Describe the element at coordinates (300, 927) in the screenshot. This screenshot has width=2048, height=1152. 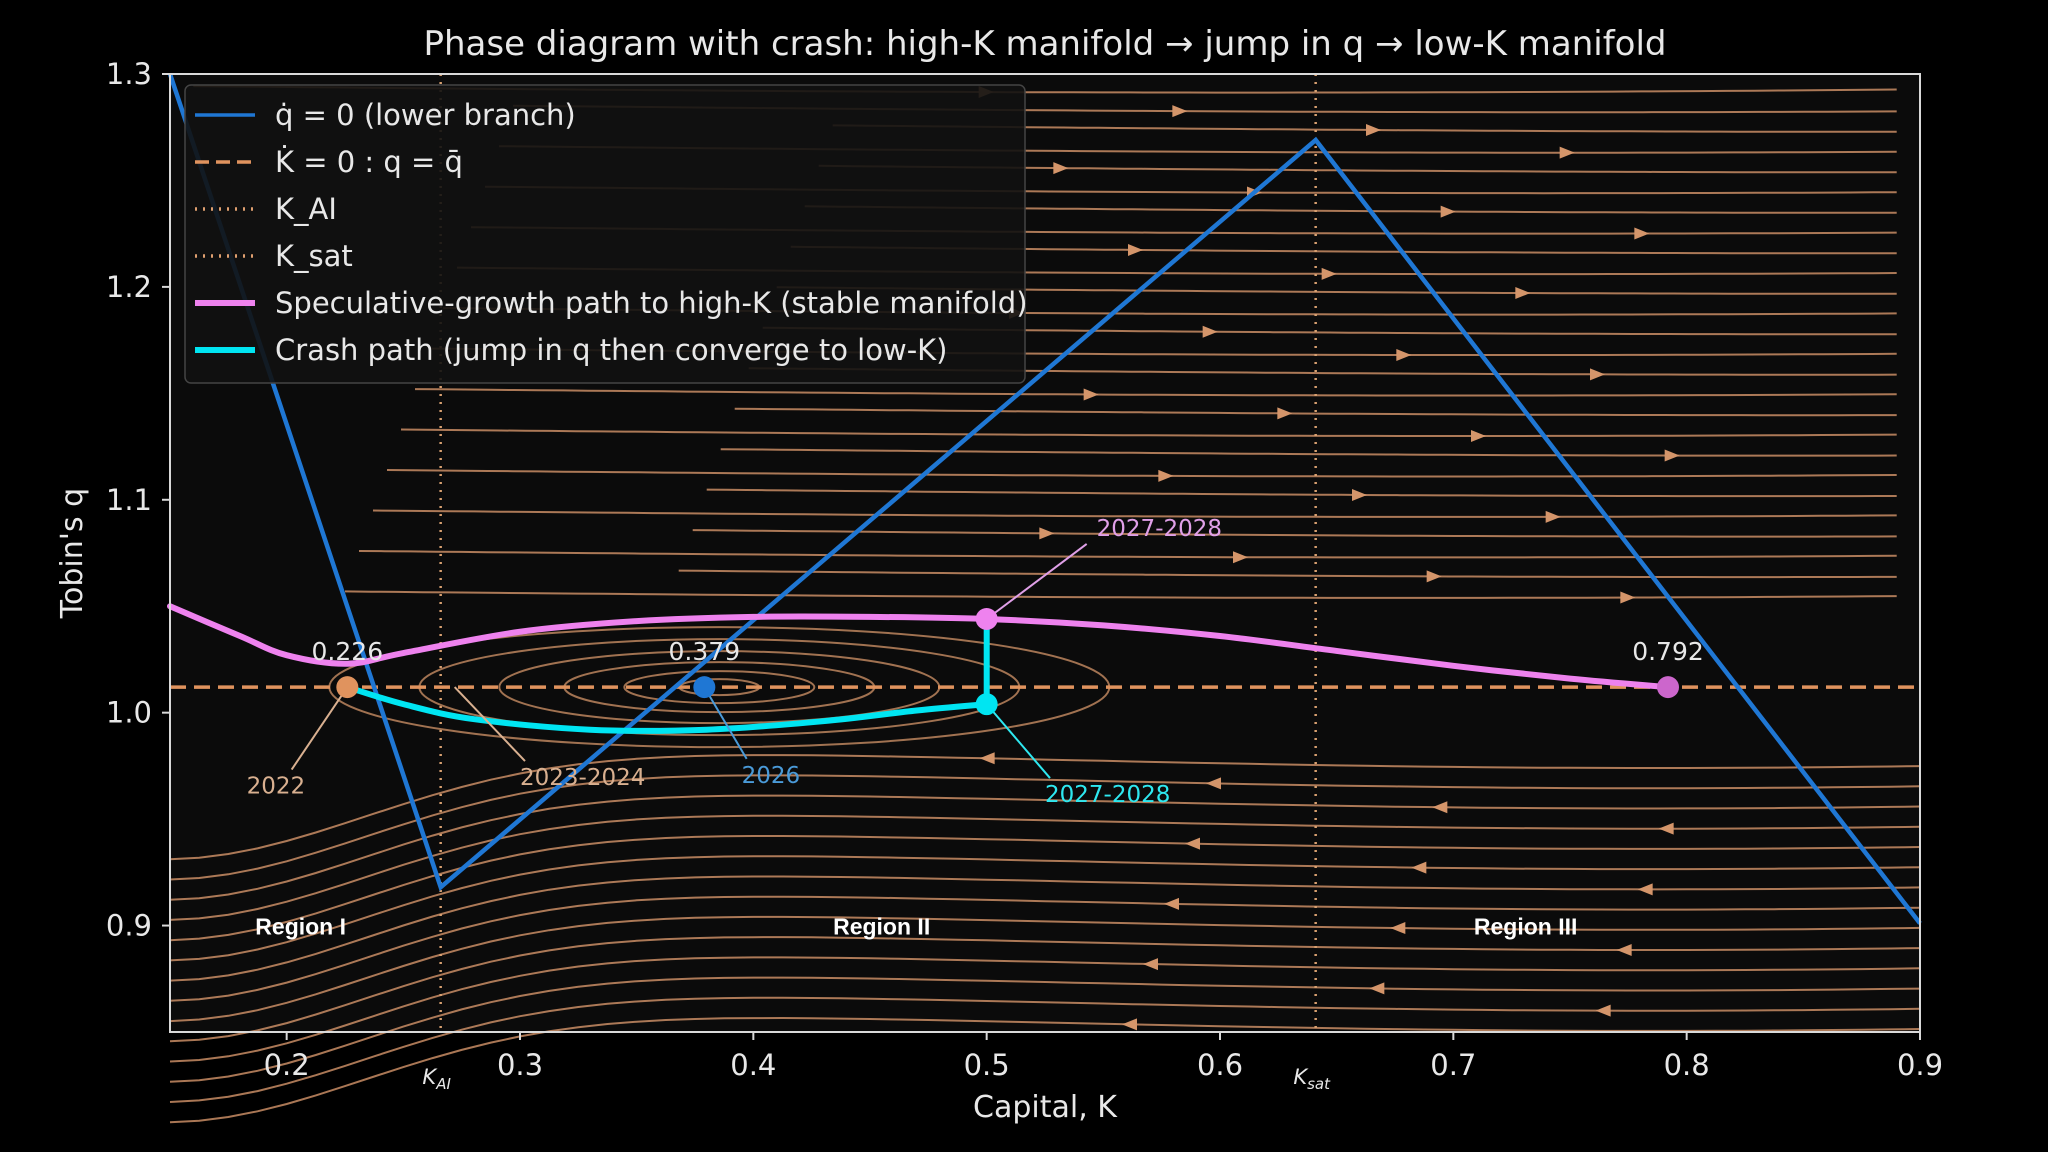
I see `region-label: Region I` at that location.